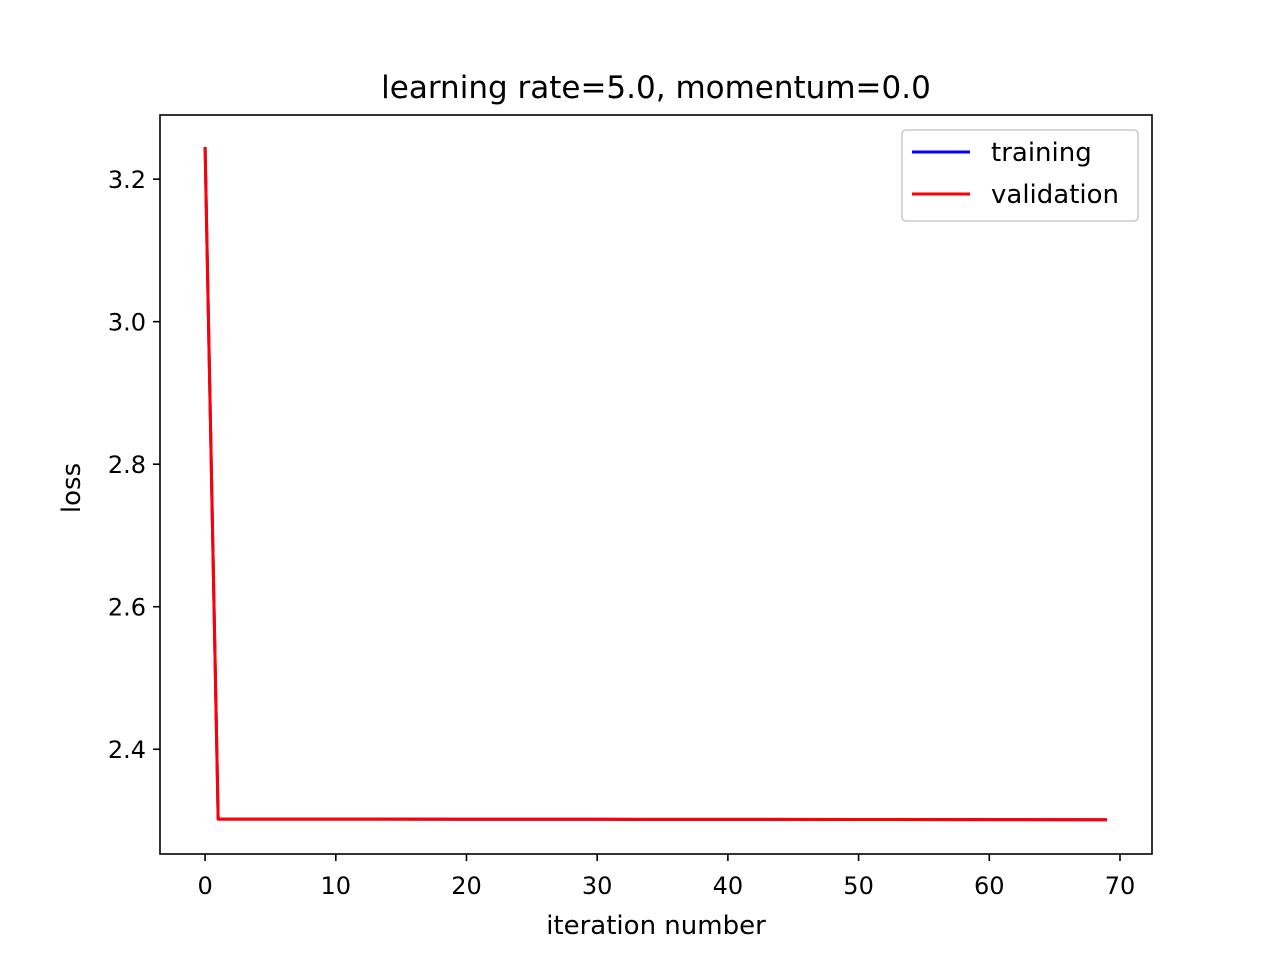 This screenshot has height=960, width=1280. What do you see at coordinates (1020, 175) in the screenshot?
I see `legend: training validation` at bounding box center [1020, 175].